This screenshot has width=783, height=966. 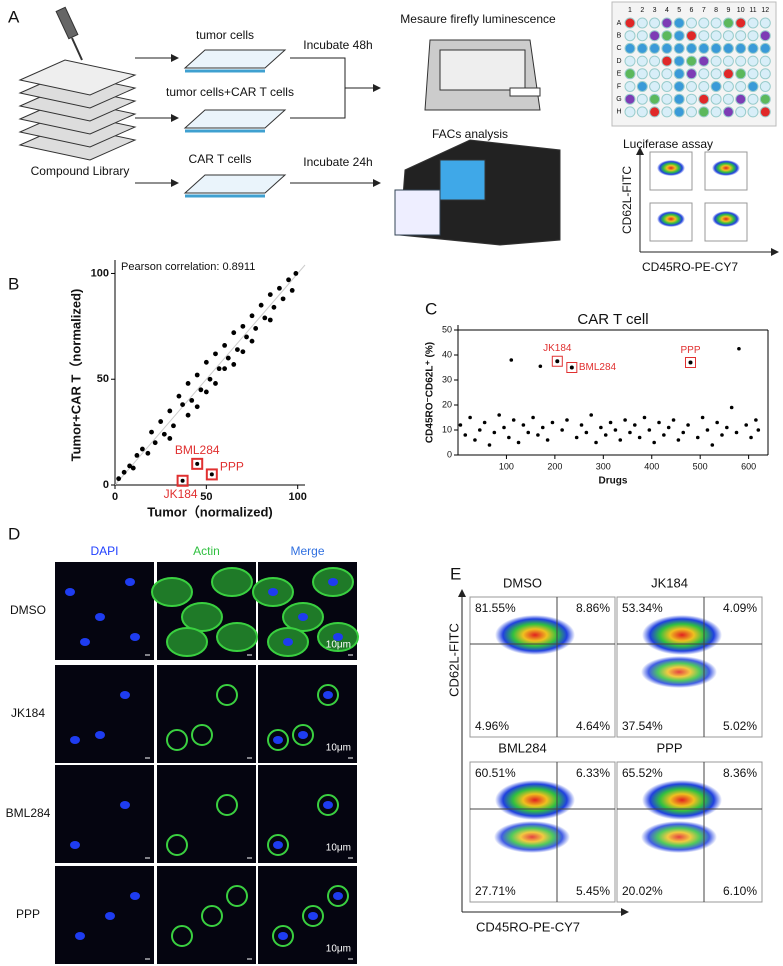 What do you see at coordinates (455, 573) in the screenshot?
I see `panel-label: E` at bounding box center [455, 573].